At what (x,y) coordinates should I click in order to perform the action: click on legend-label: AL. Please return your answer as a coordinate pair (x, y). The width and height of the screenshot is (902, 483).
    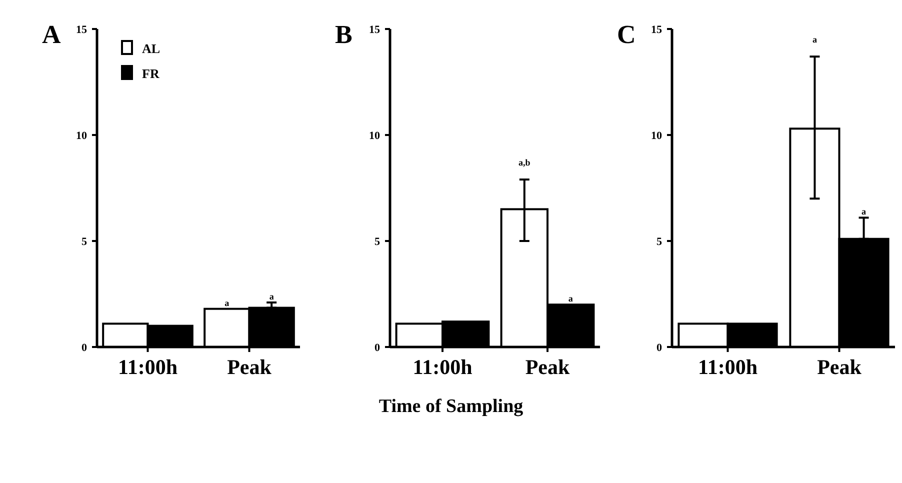
    Looking at the image, I should click on (151, 48).